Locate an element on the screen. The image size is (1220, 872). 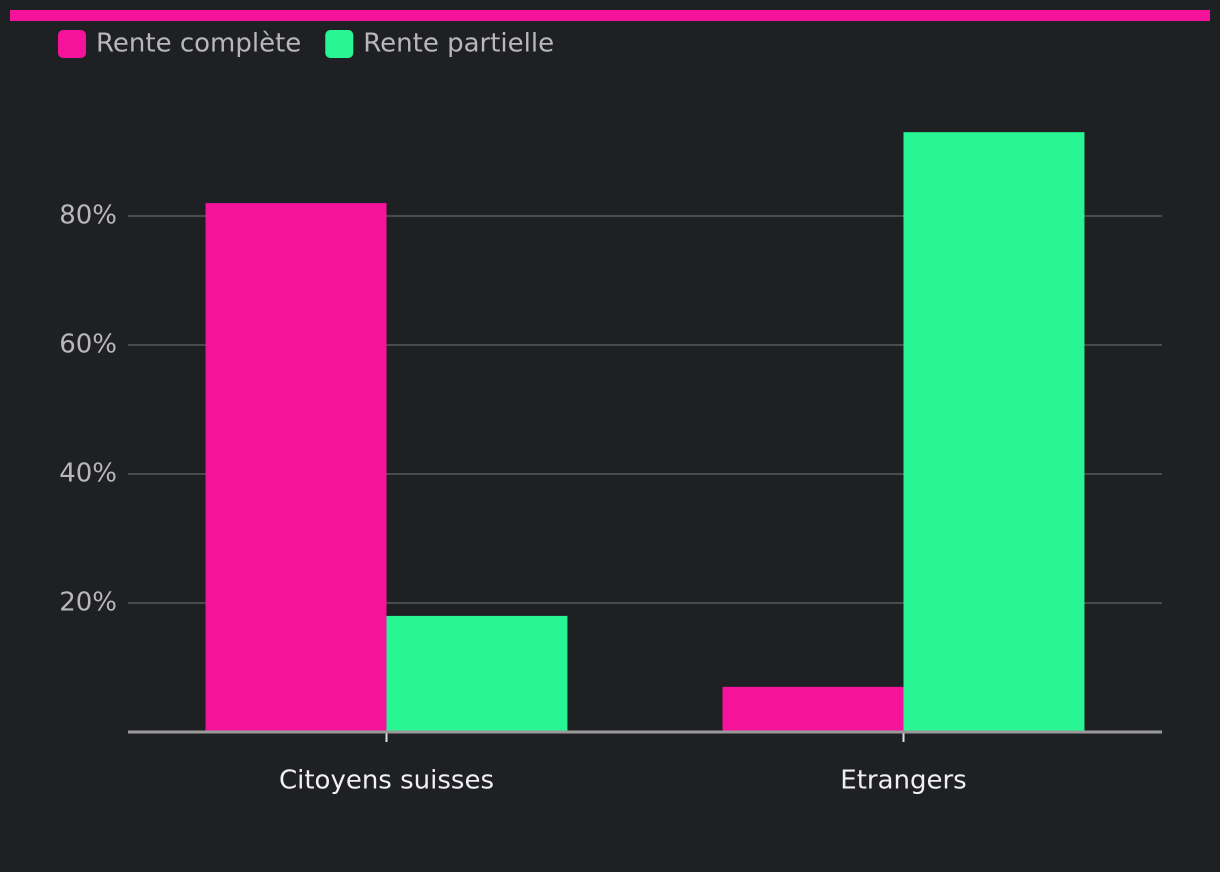
y-tick-label: 40% is located at coordinates (88, 474).